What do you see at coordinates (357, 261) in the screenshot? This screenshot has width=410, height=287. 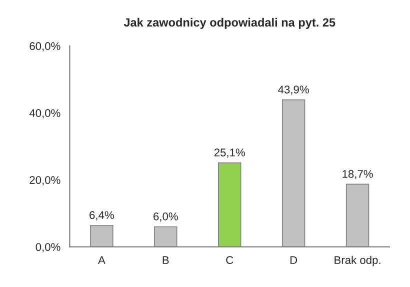 I see `x-tick-label: Brak odp.` at bounding box center [357, 261].